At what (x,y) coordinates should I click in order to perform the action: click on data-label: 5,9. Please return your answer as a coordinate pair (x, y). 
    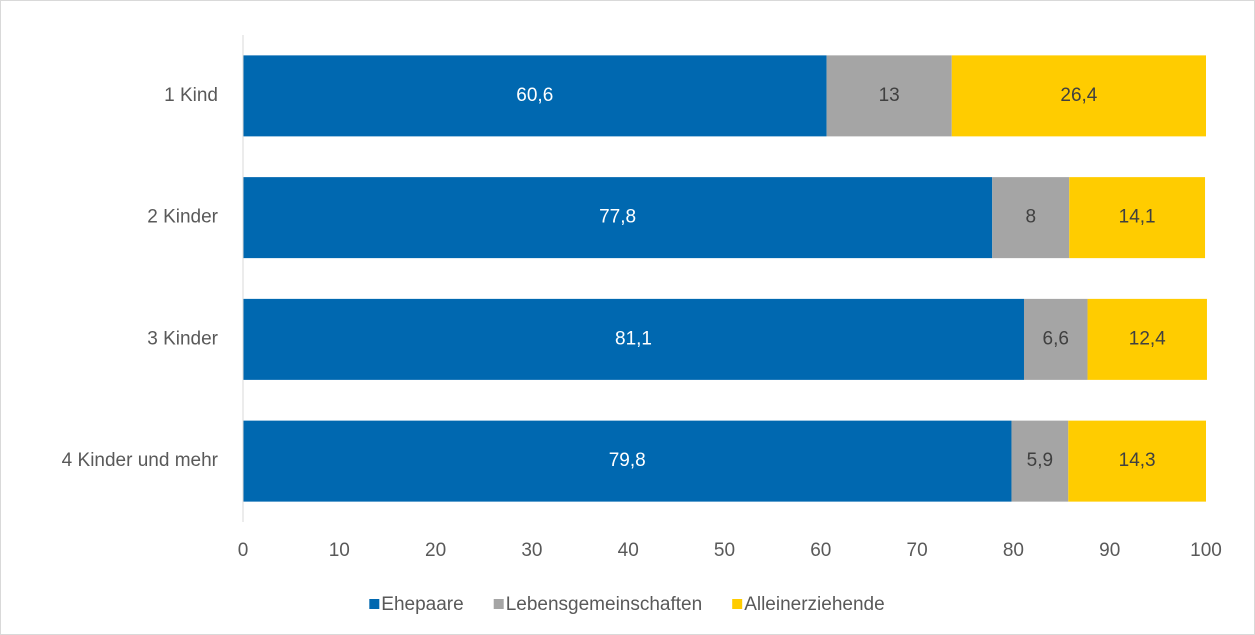
    Looking at the image, I should click on (1040, 460).